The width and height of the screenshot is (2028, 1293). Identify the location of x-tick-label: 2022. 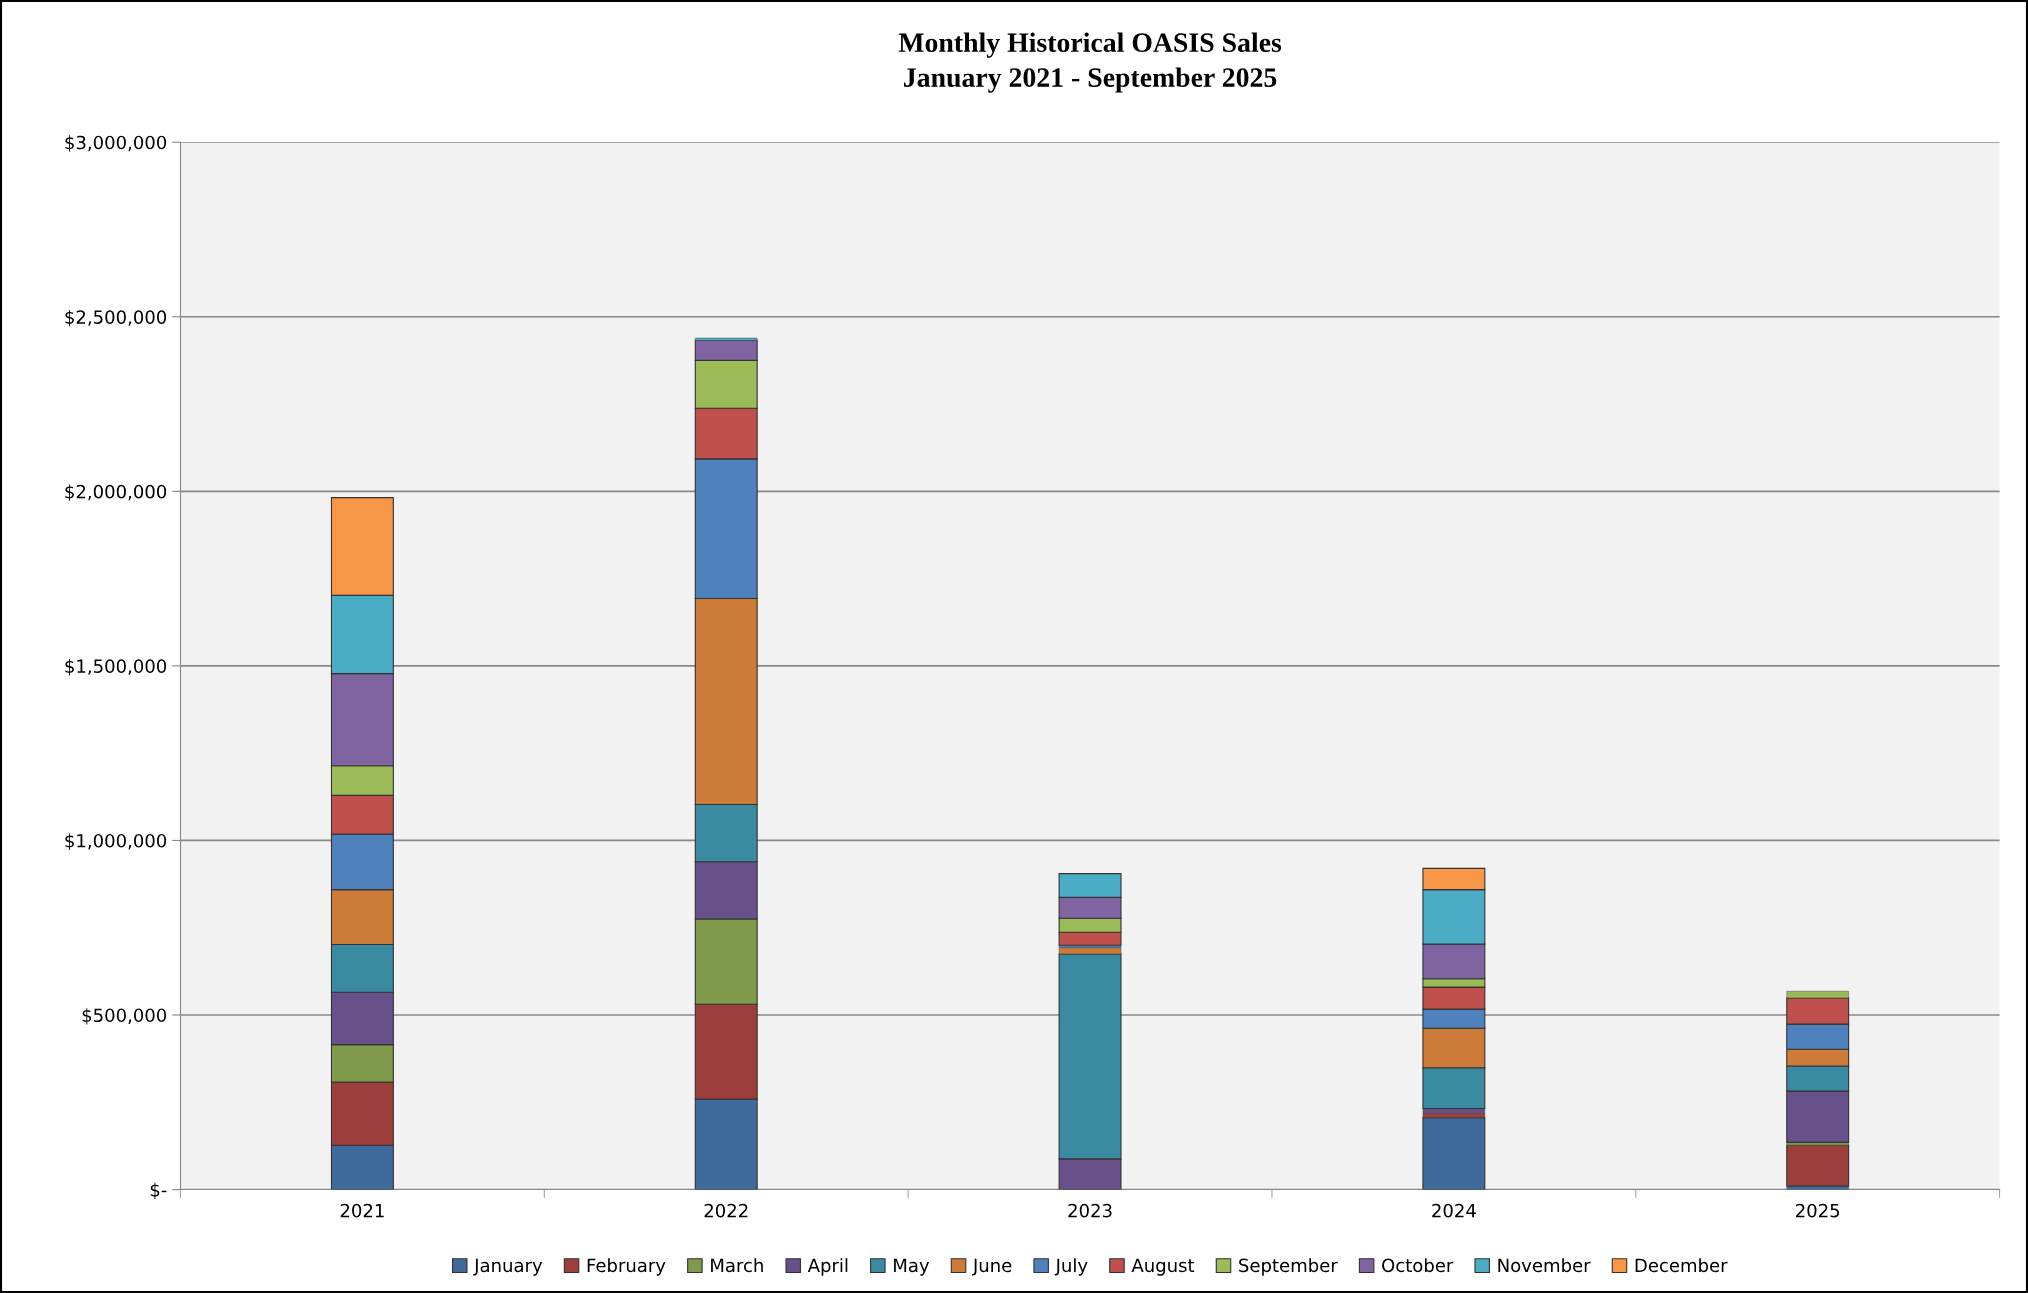
(726, 1210).